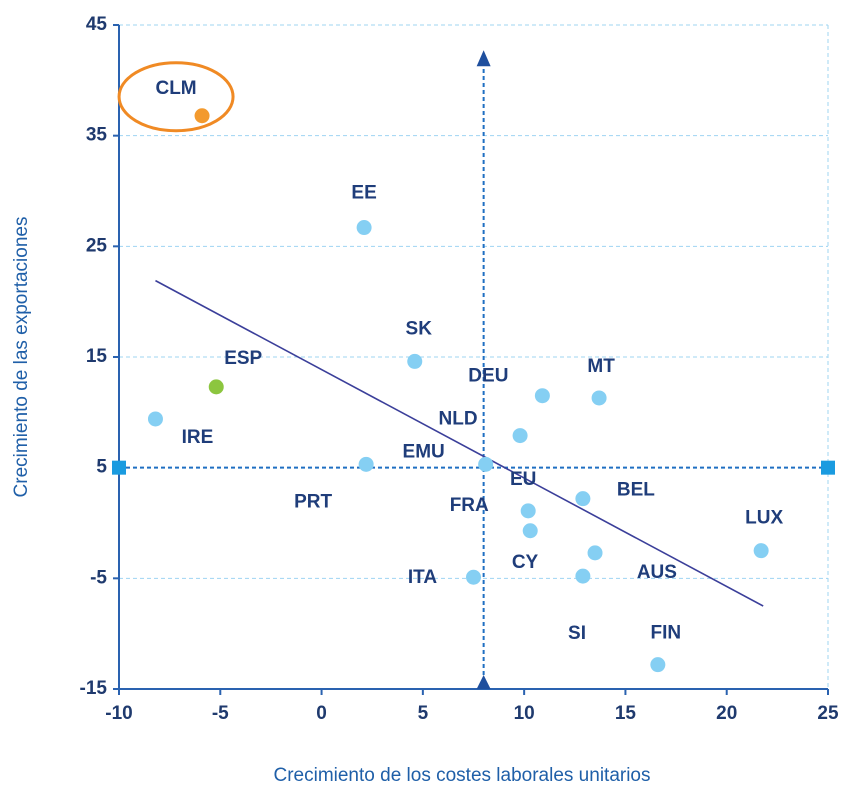  What do you see at coordinates (220, 713) in the screenshot?
I see `x-tick-label: -5` at bounding box center [220, 713].